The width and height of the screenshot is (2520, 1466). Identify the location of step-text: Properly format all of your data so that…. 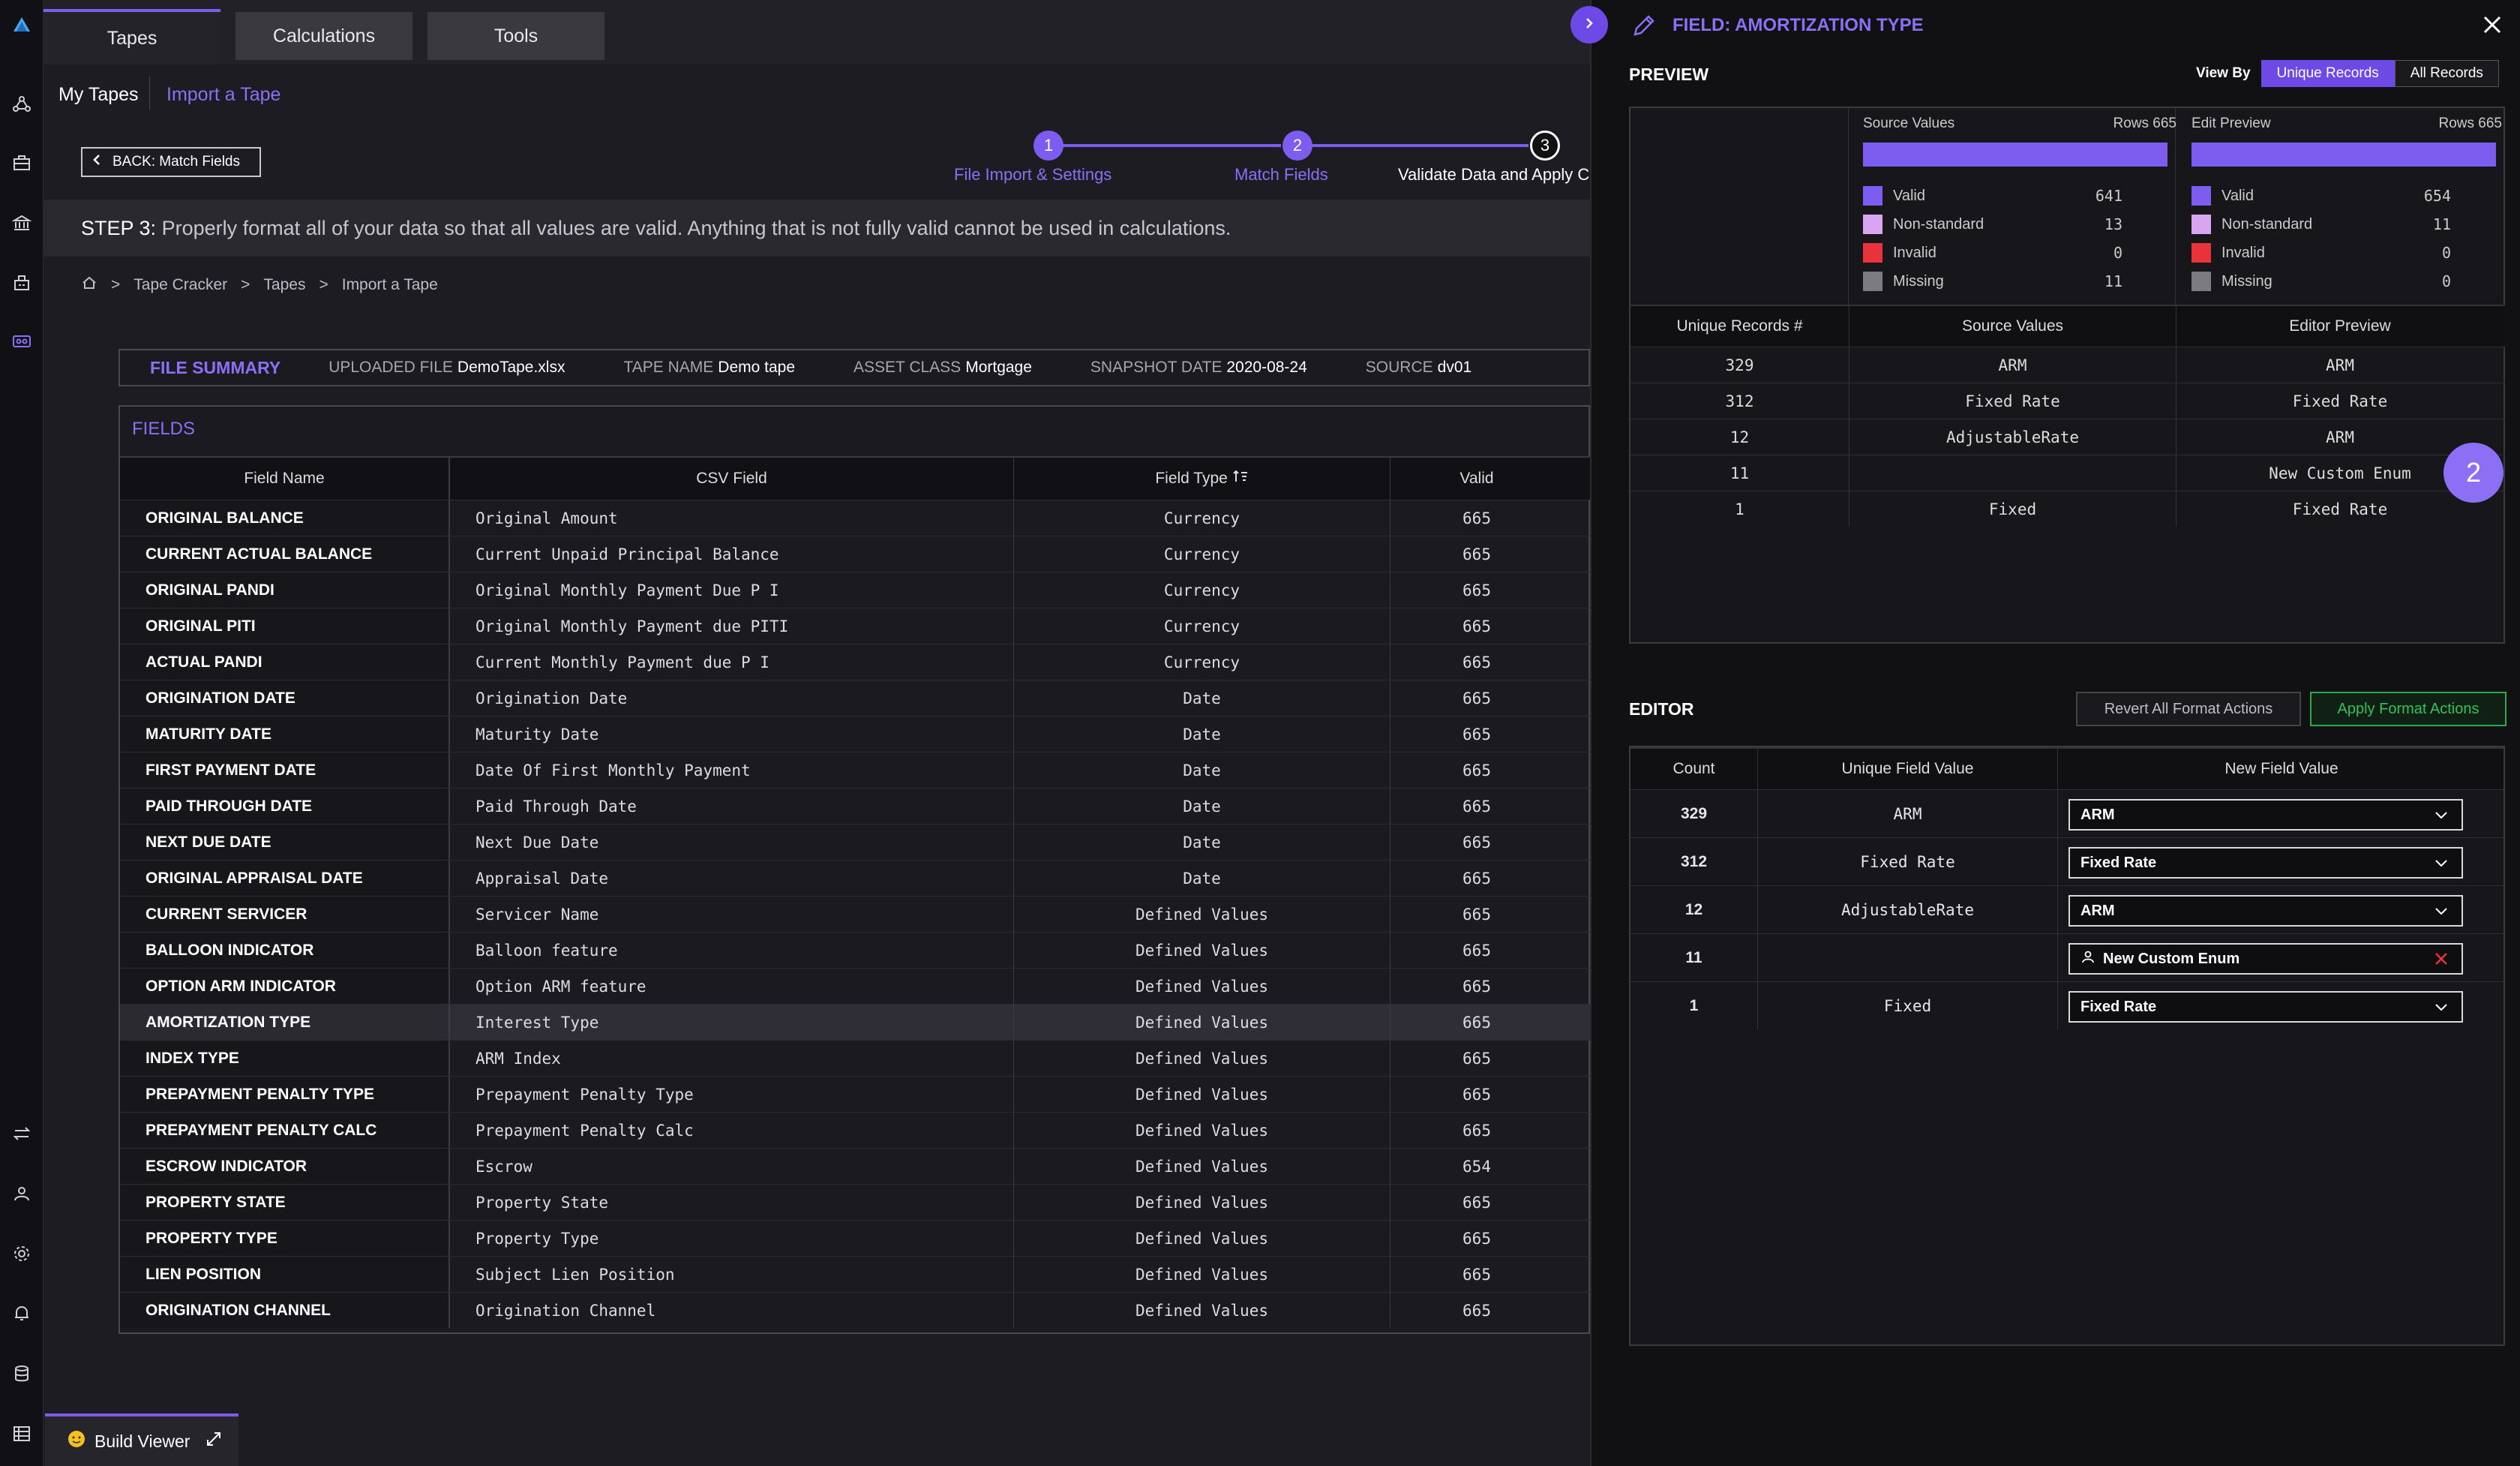
(696, 227).